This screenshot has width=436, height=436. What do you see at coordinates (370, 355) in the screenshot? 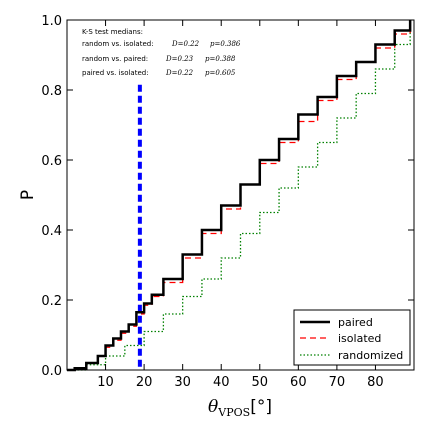
I see `legend-label-randomized: randomized` at bounding box center [370, 355].